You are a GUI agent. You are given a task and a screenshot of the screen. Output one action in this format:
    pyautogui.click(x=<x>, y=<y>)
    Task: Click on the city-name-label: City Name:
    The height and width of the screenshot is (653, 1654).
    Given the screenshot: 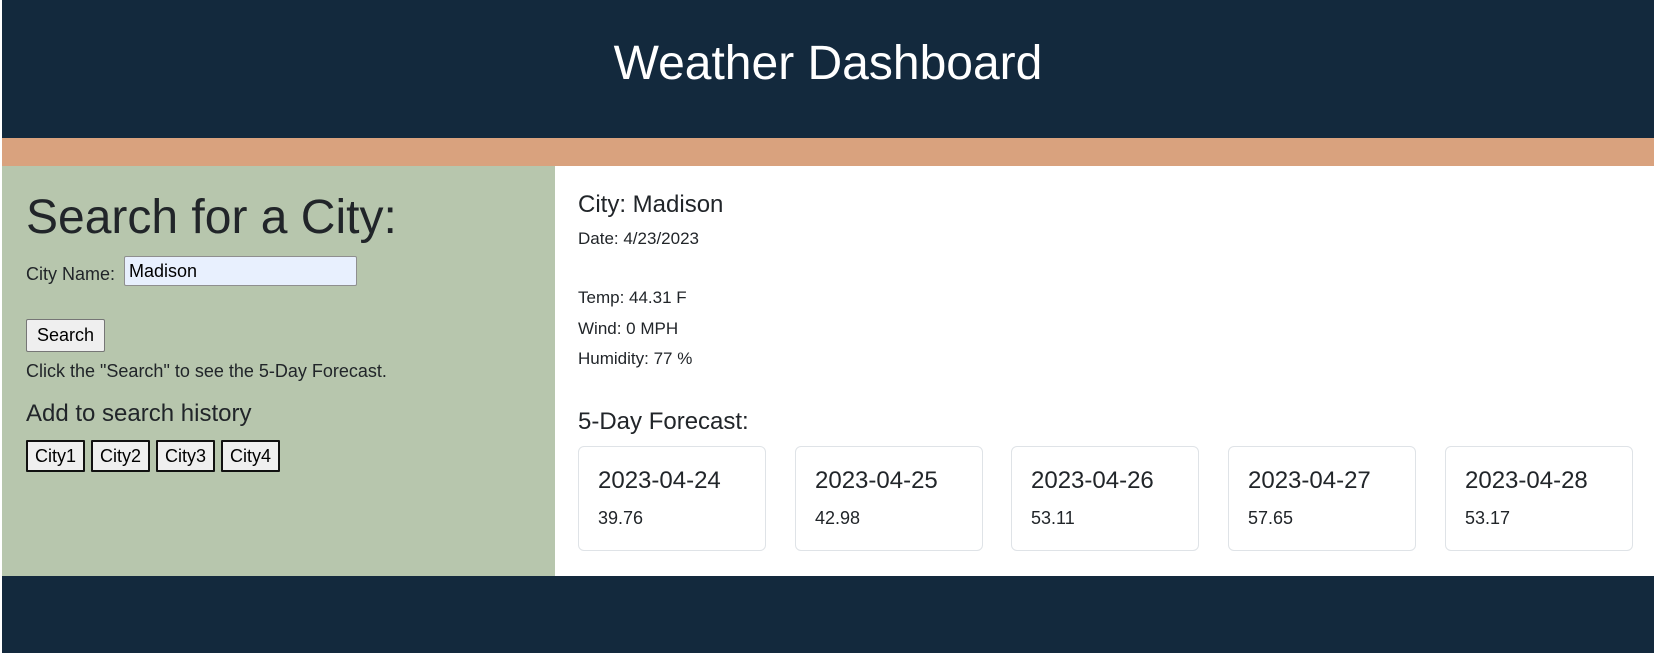 What is the action you would take?
    pyautogui.click(x=71, y=274)
    